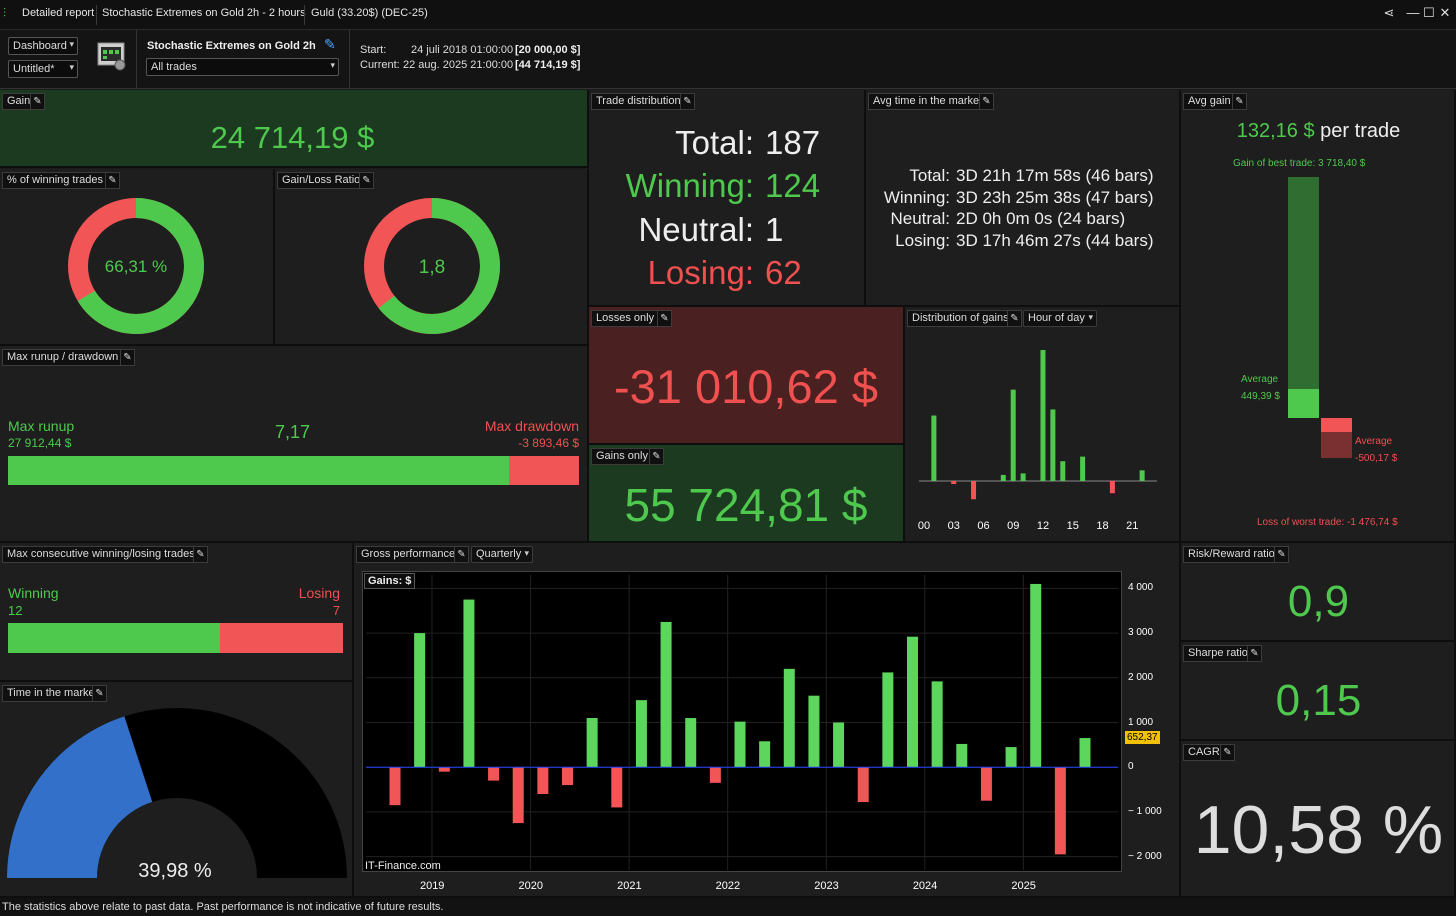 This screenshot has width=1456, height=916. Describe the element at coordinates (1445, 12) in the screenshot. I see `close-button: ✕` at that location.